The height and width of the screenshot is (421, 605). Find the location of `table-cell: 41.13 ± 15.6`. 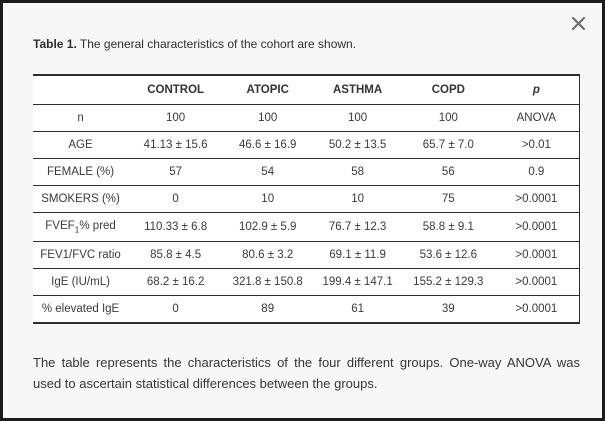

table-cell: 41.13 ± 15.6 is located at coordinates (176, 145).